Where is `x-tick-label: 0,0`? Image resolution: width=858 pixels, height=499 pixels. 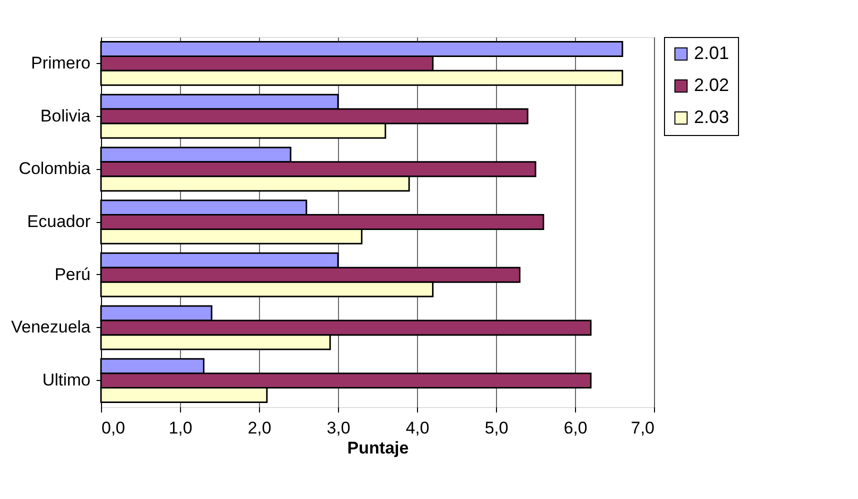
x-tick-label: 0,0 is located at coordinates (114, 428).